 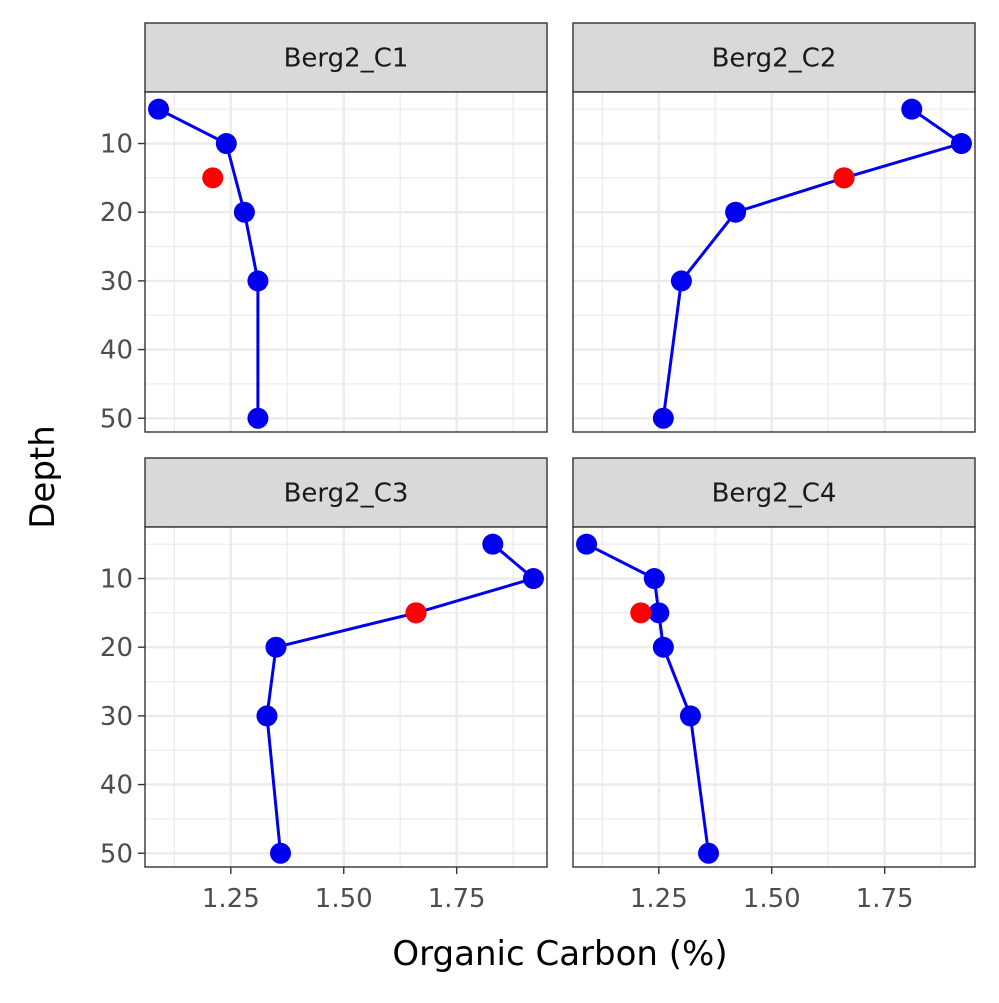 I want to click on facet-strip-label: Berg2_C1, so click(x=346, y=59).